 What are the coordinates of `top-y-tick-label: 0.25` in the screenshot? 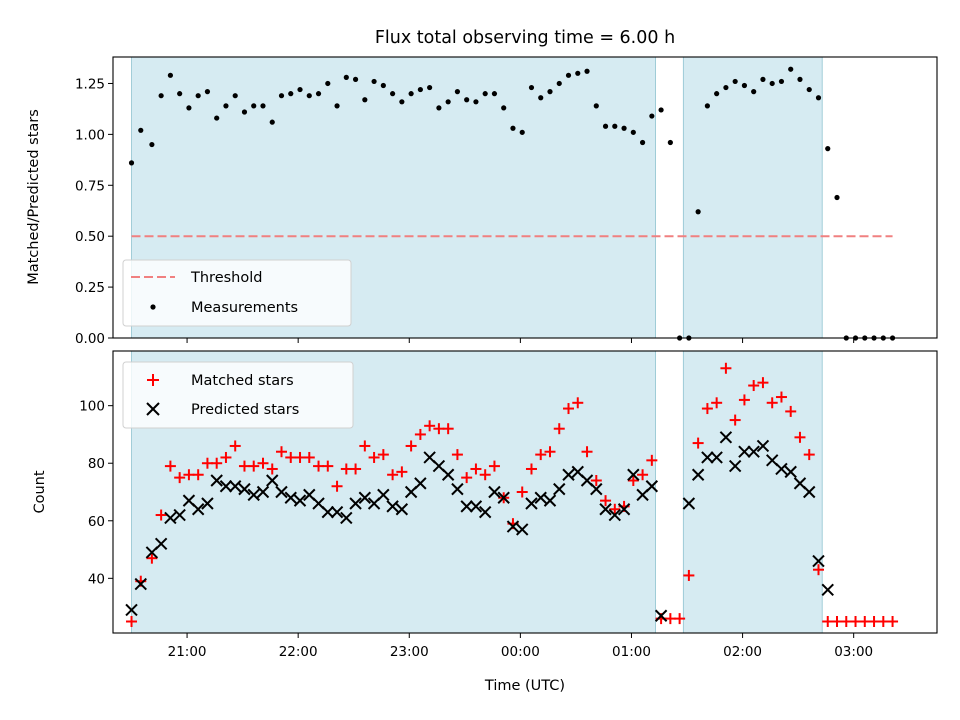 It's located at (90, 288).